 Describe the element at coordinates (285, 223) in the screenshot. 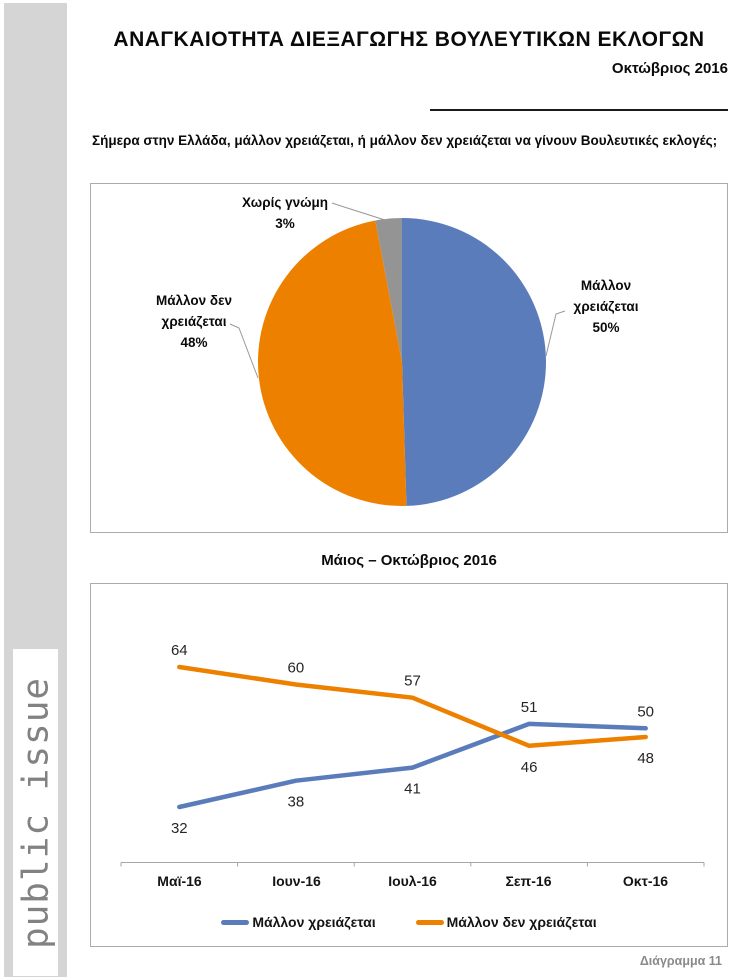

I see `pie-label-line: 3%` at that location.